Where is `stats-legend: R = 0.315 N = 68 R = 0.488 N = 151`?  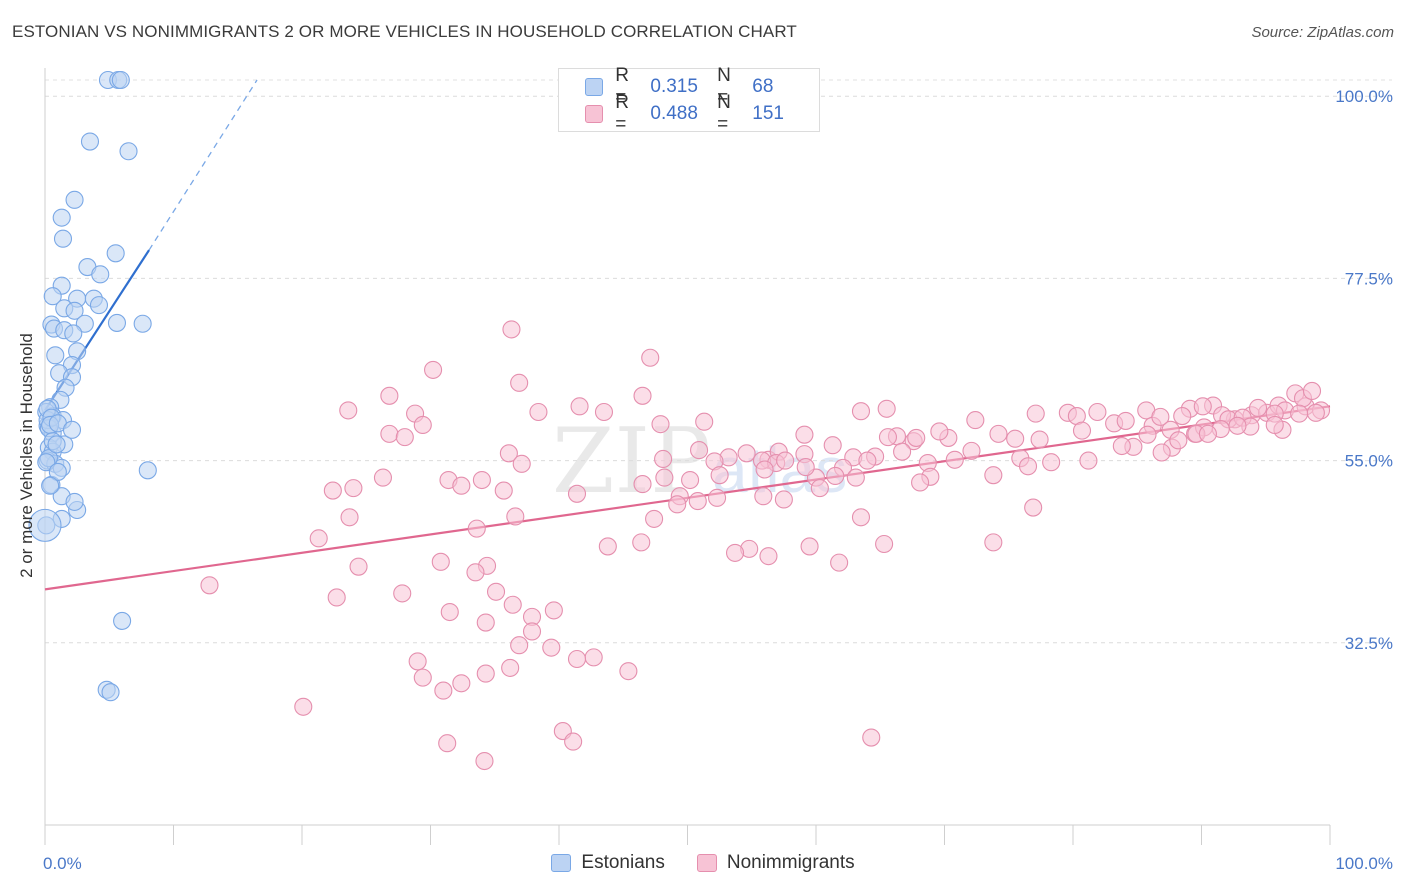
stats-legend: R = 0.315 N = 68 R = 0.488 N = 151 is located at coordinates (689, 100).